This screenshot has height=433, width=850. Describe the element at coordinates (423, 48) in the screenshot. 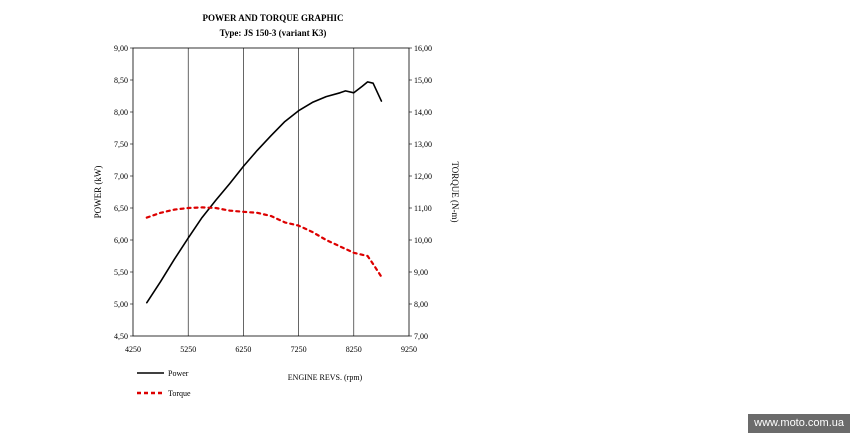

I see `y-right-tick-label: 16,00` at that location.